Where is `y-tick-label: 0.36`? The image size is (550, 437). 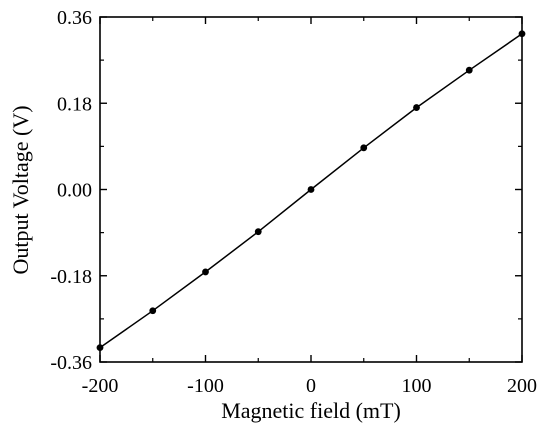
y-tick-label: 0.36 is located at coordinates (74, 18).